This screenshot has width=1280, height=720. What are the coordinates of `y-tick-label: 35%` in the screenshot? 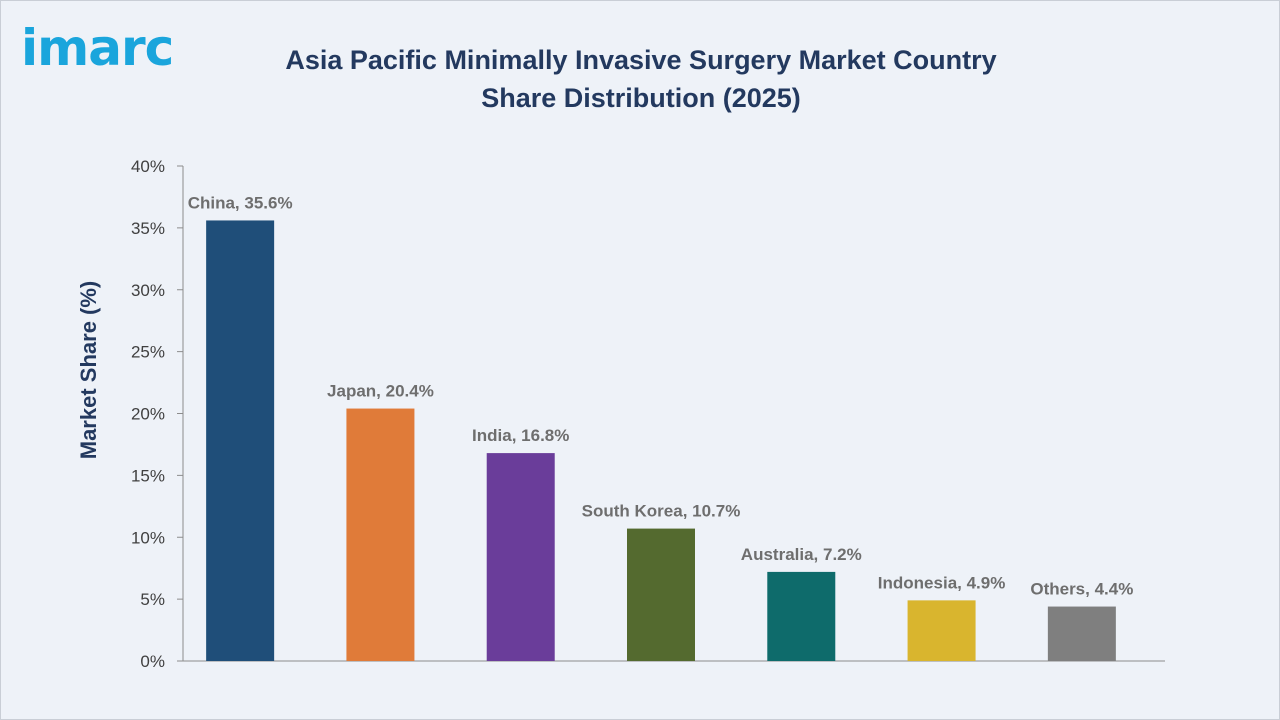 It's located at (148, 228).